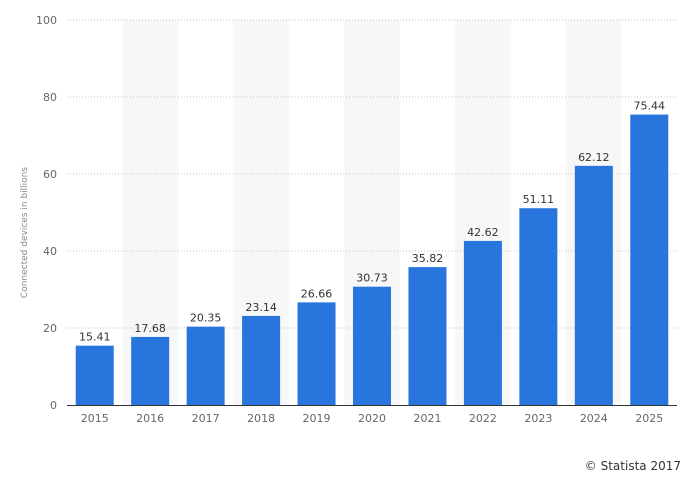 The width and height of the screenshot is (685, 479). I want to click on y-tick-label-80: 80, so click(50, 97).